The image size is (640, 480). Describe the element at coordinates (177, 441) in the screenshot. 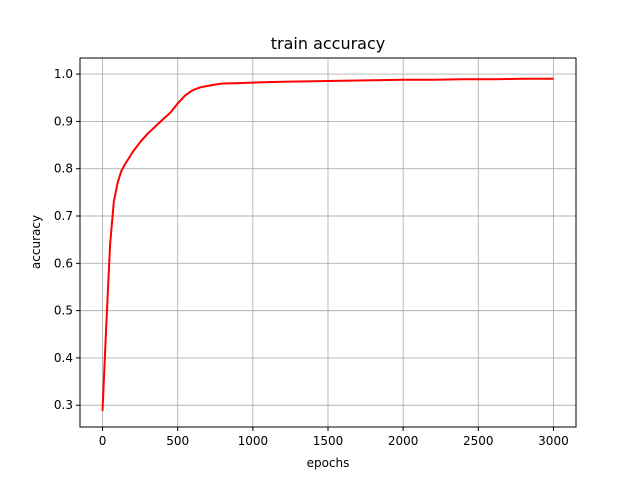

I see `x-tick-label: 500` at that location.